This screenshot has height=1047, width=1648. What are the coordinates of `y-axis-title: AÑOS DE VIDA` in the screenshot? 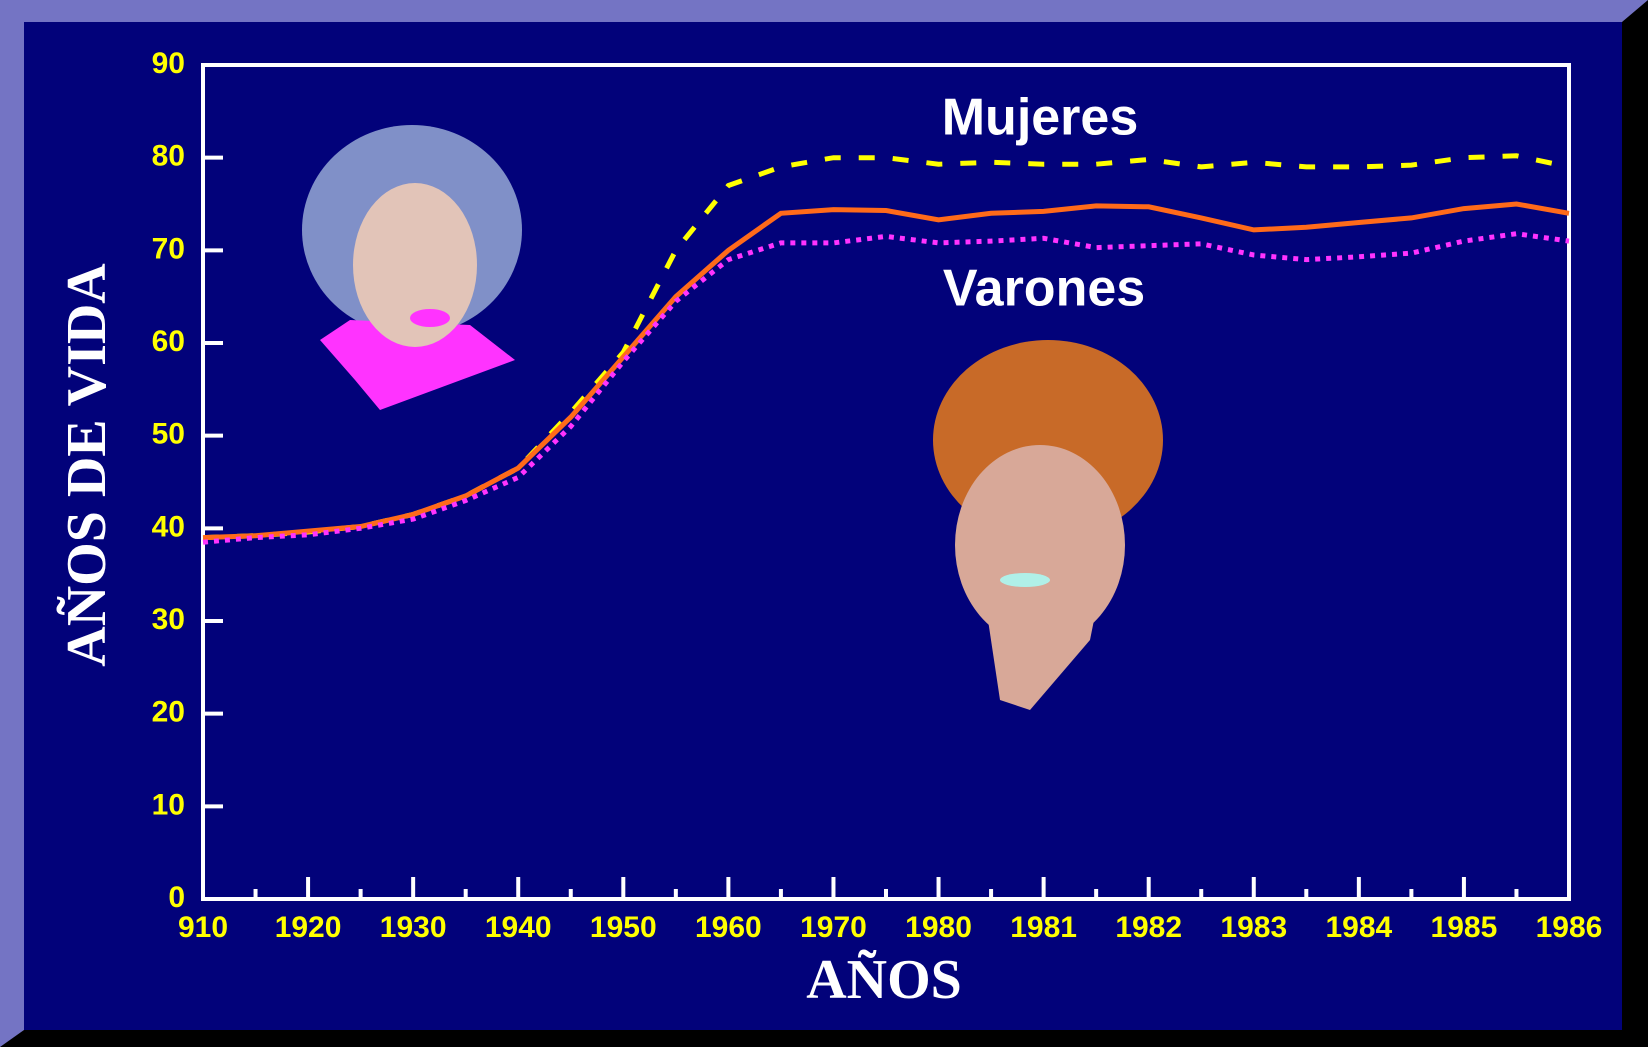 It's located at (87, 465).